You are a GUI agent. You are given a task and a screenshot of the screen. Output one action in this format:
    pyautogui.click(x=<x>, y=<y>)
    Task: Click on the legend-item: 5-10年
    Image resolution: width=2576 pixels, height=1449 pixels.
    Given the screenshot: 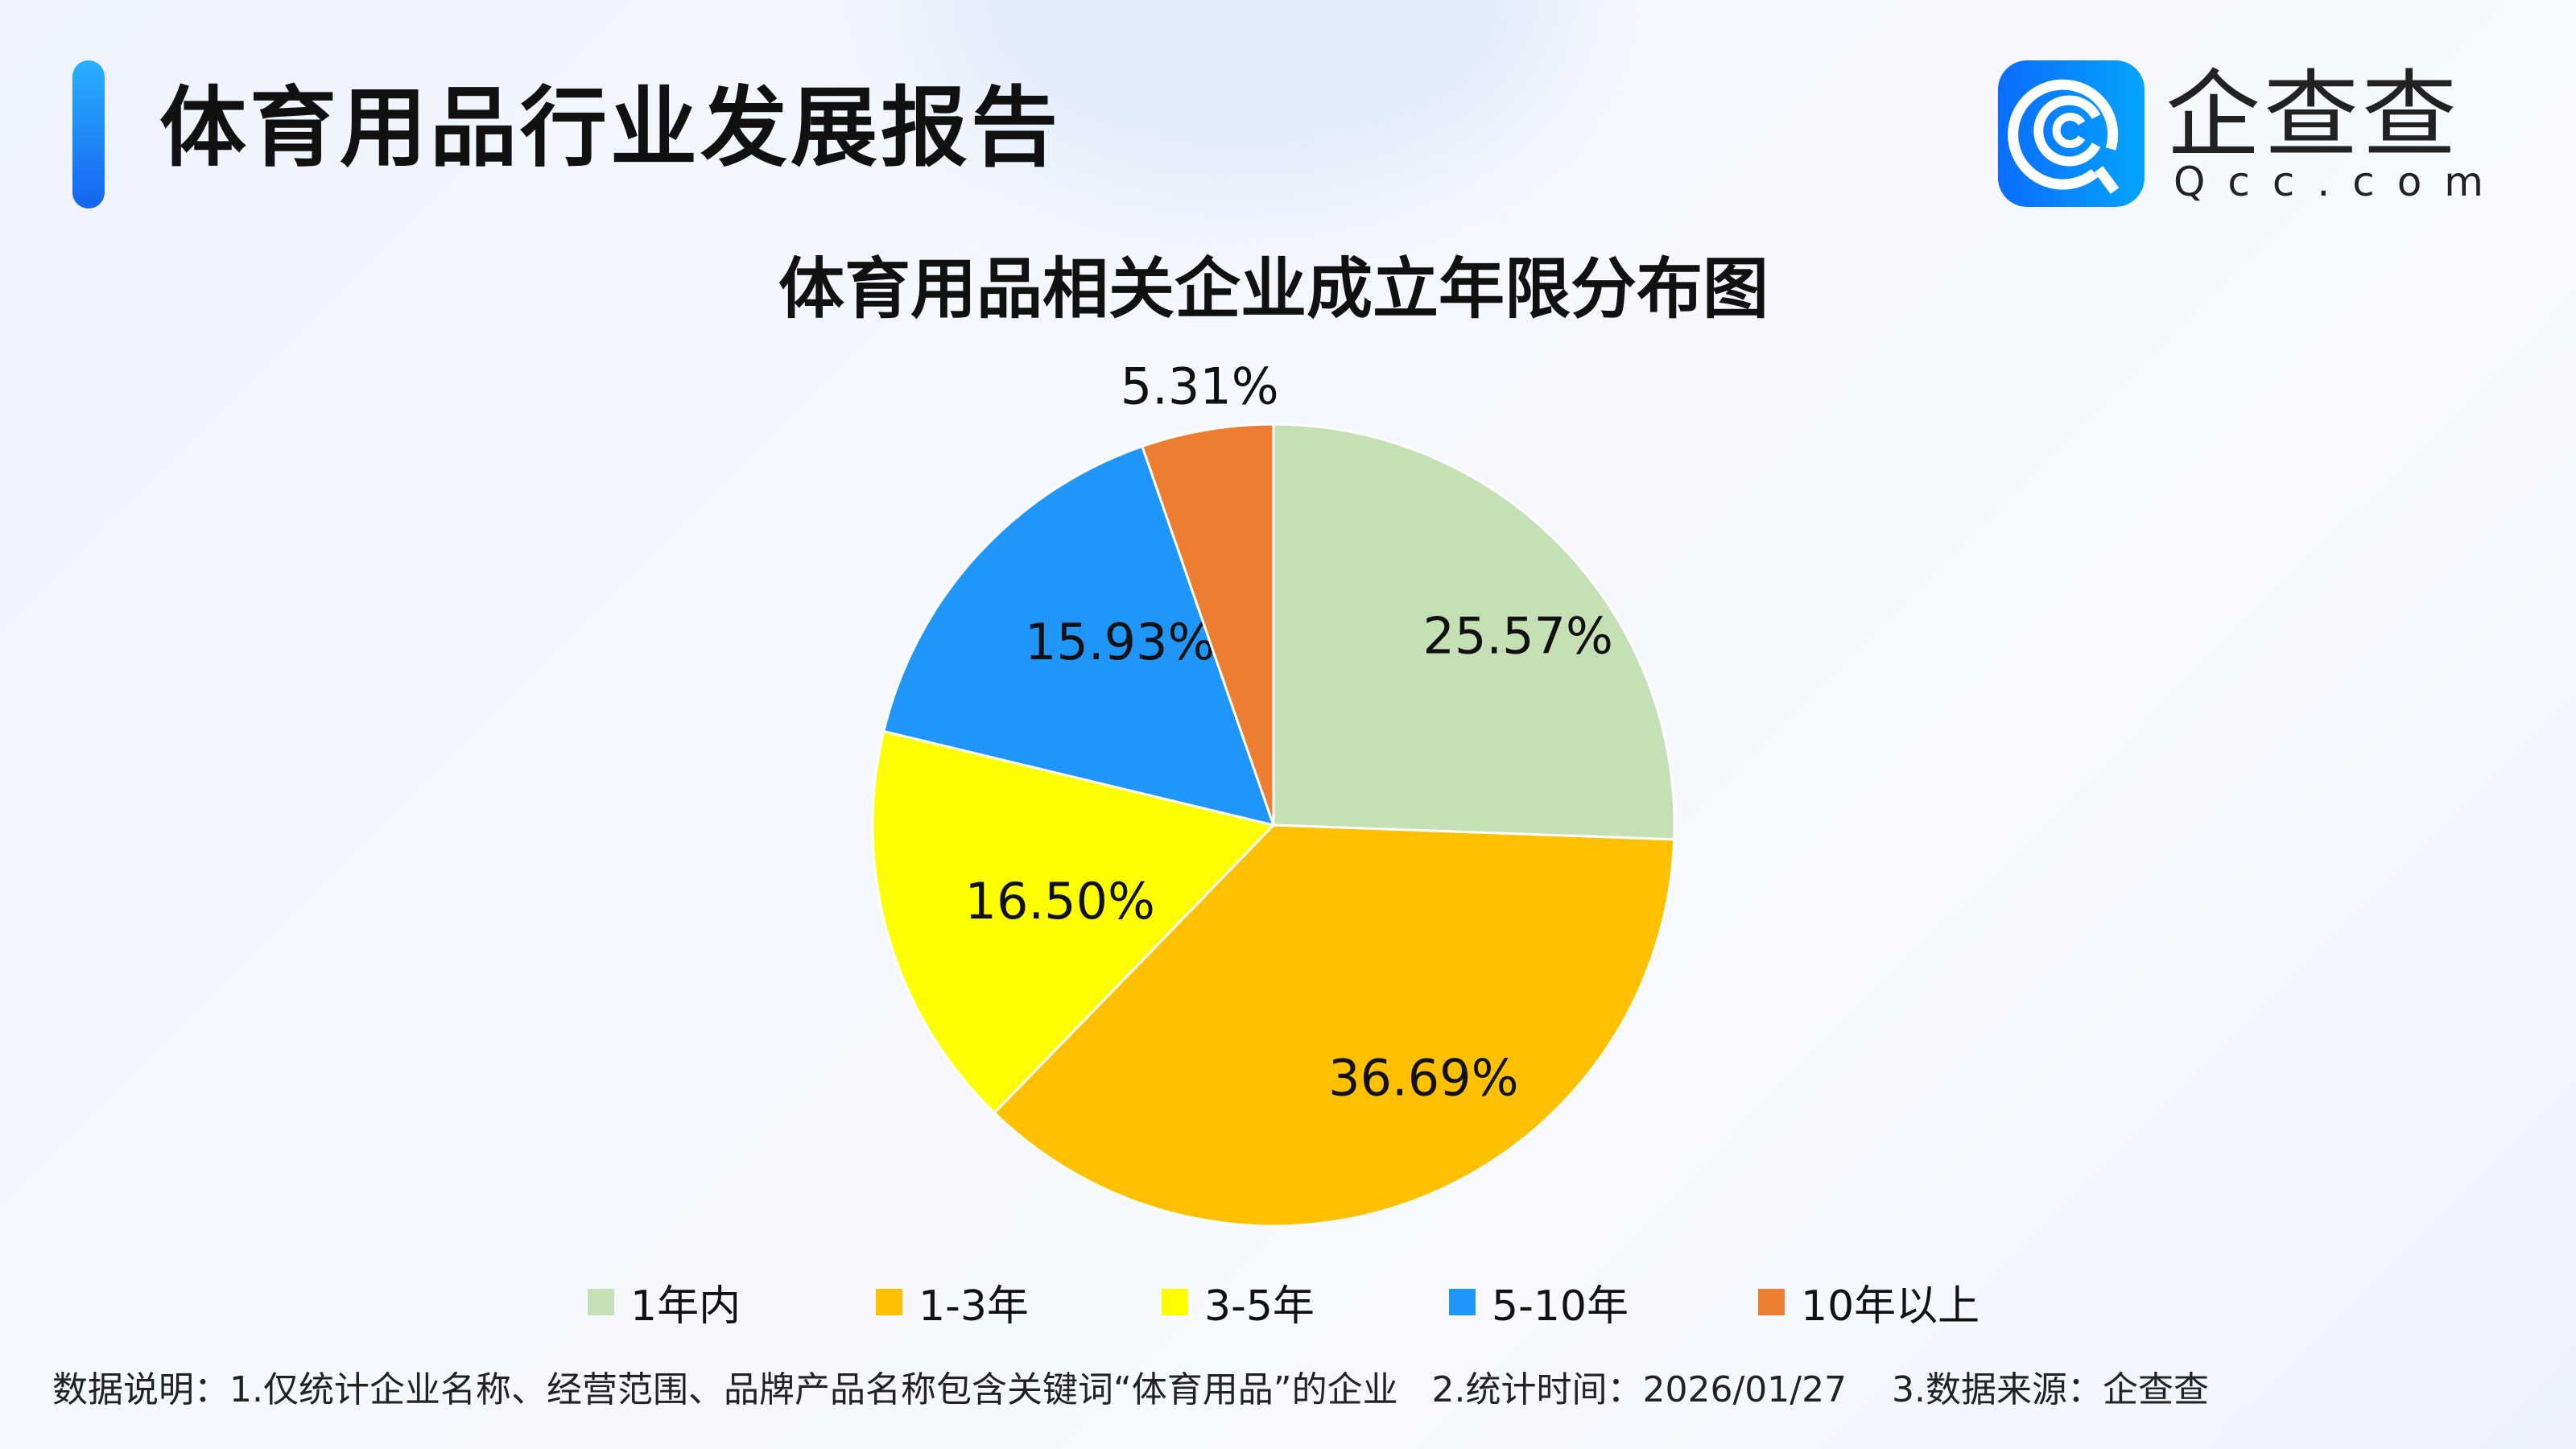 What is the action you would take?
    pyautogui.click(x=1539, y=1302)
    